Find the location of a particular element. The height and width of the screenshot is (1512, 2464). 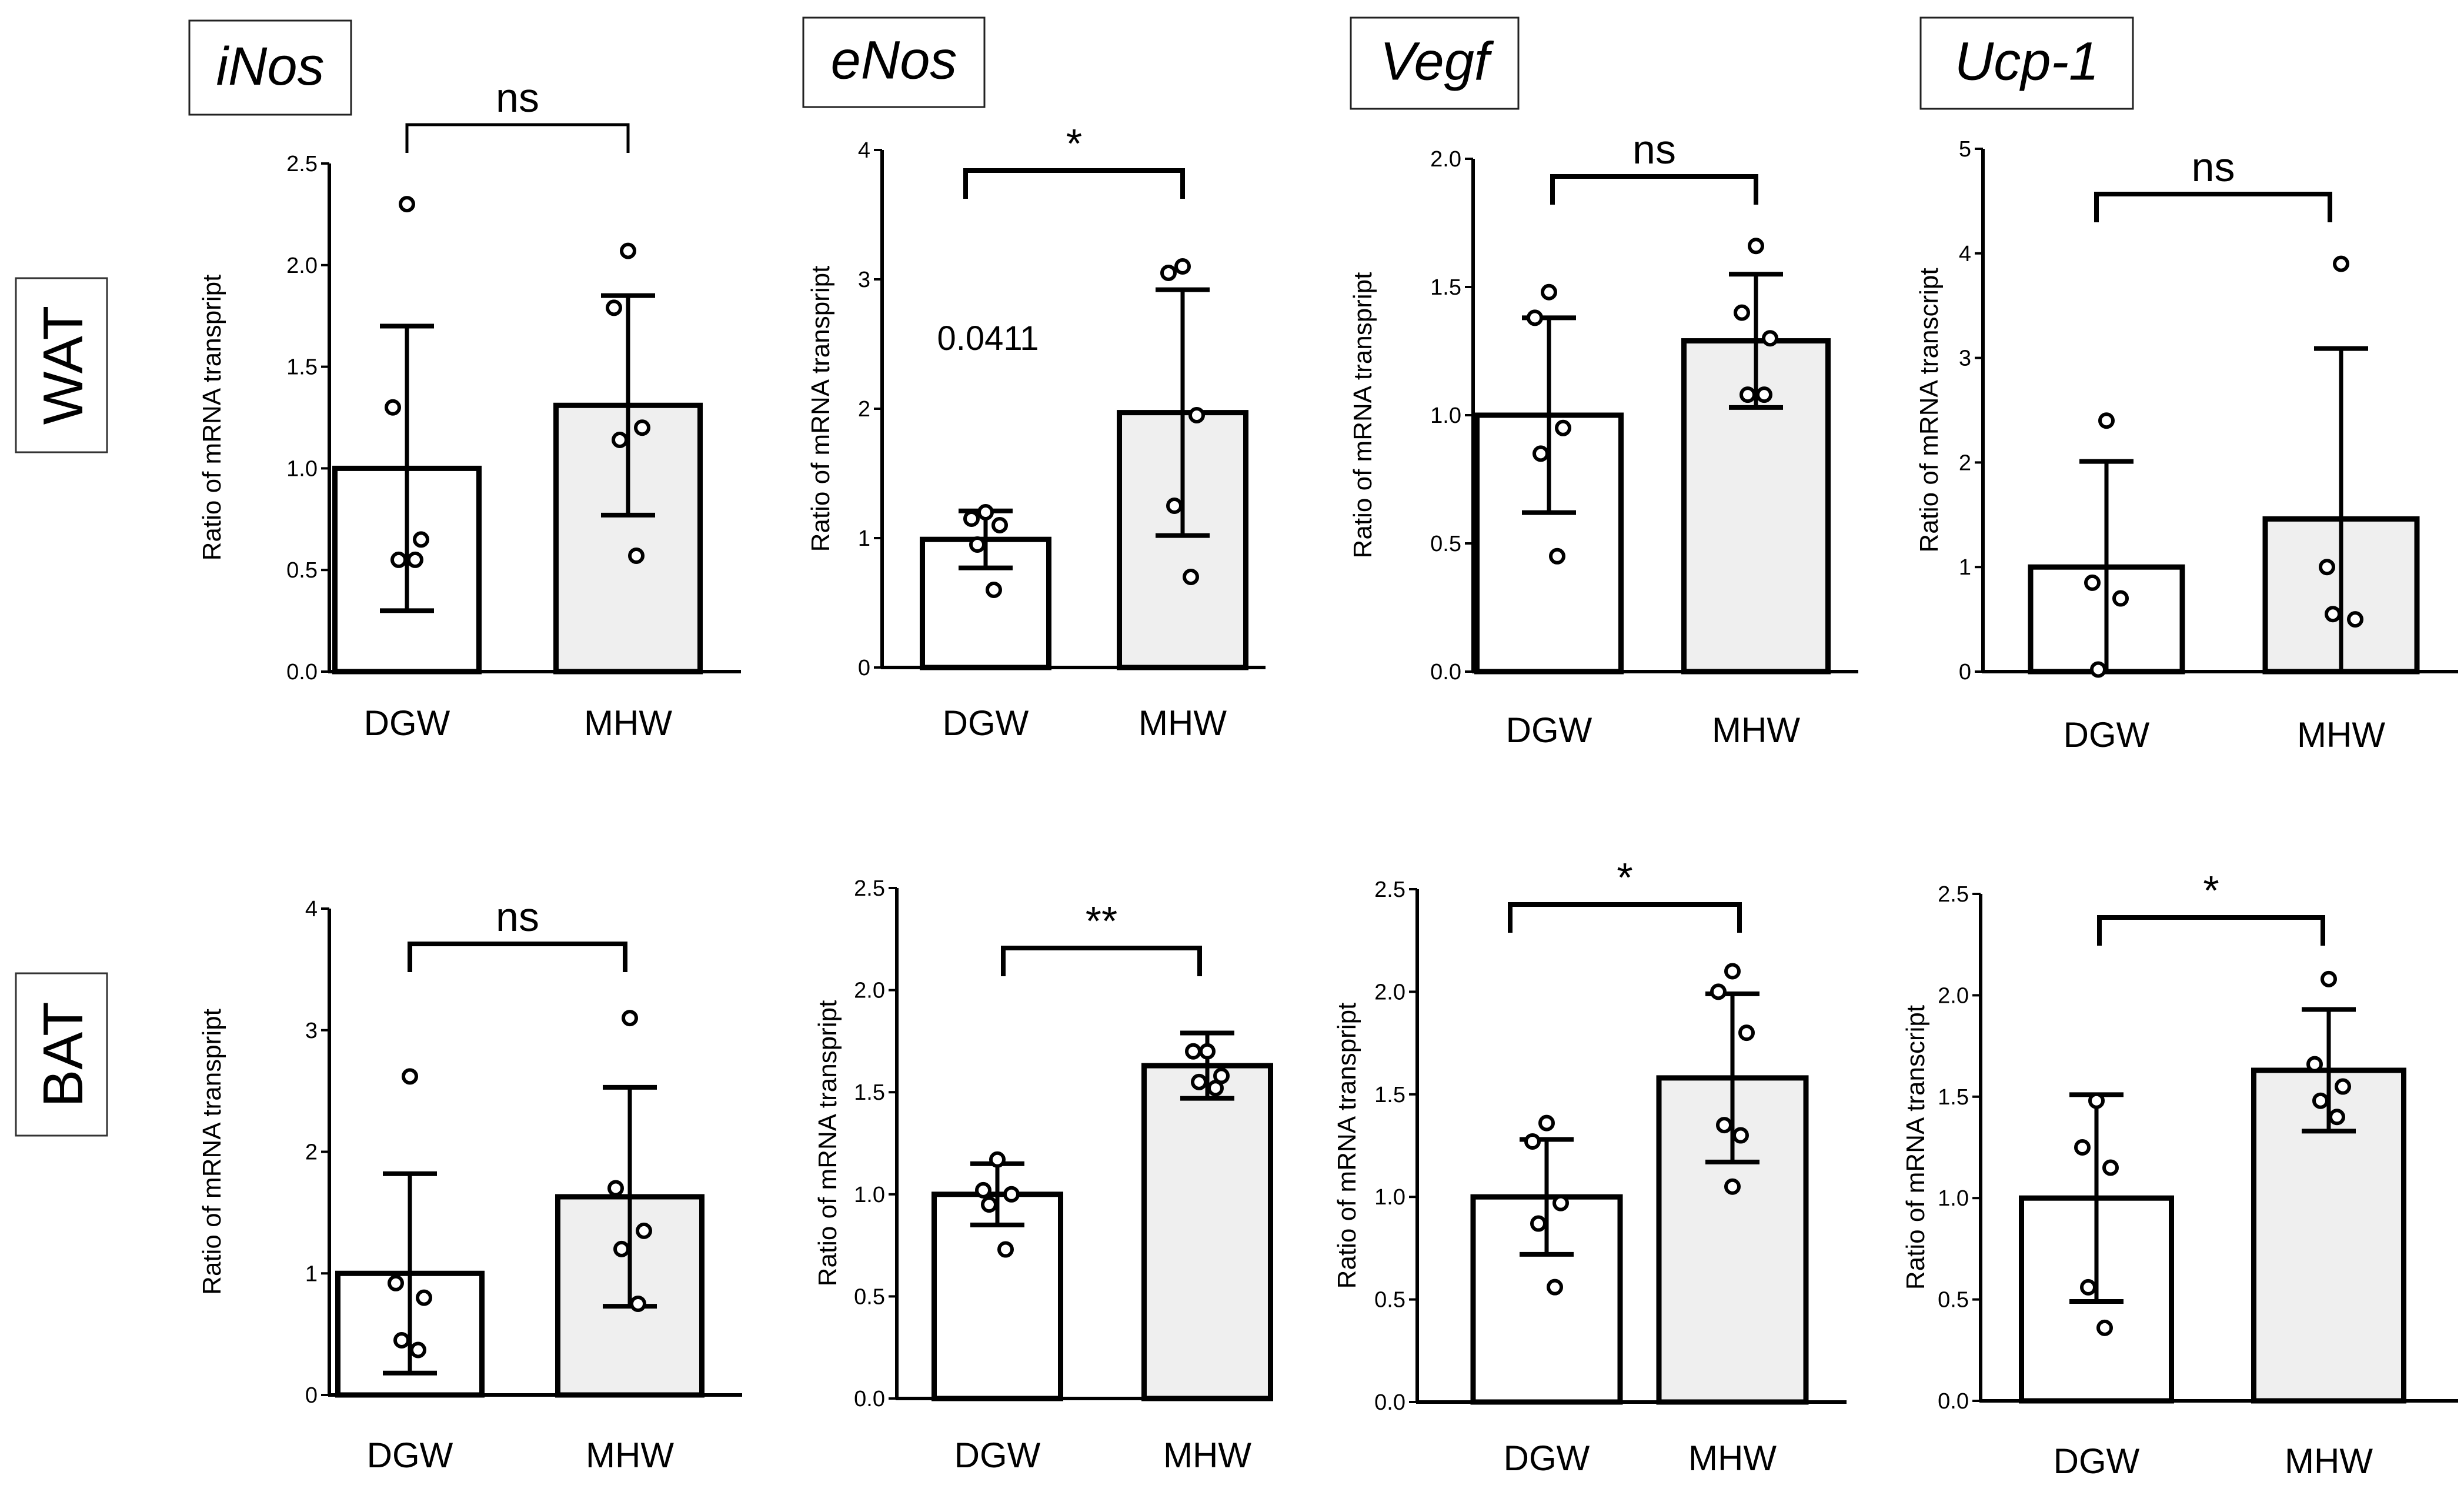

y-tick-label: 3 is located at coordinates (311, 1031).